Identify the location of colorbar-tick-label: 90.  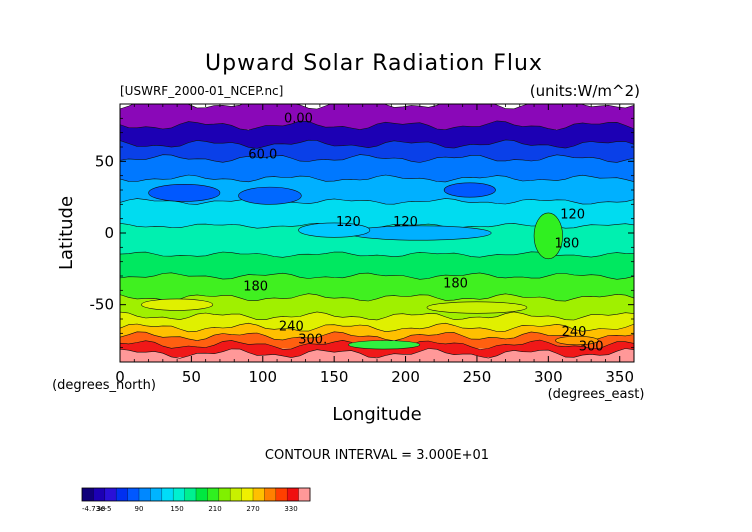
(139, 509).